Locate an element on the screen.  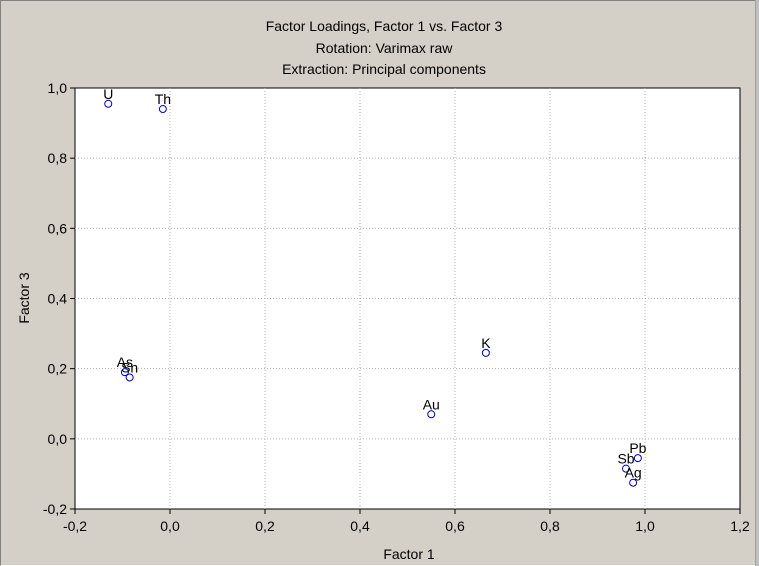
y-tick-label: 0,6 is located at coordinates (58, 228).